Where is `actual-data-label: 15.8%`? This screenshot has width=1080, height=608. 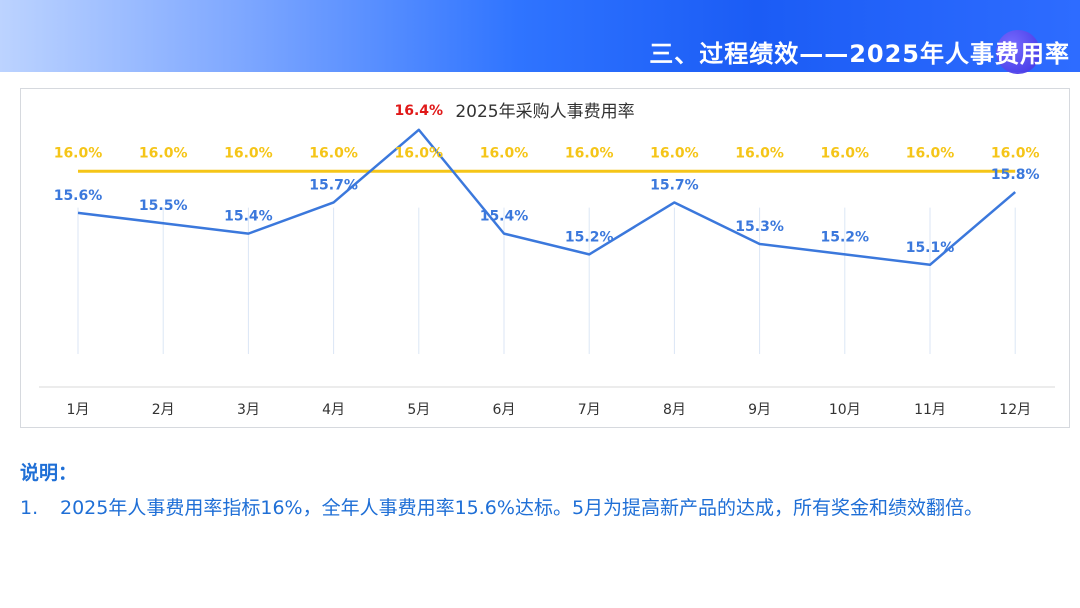
actual-data-label: 15.8% is located at coordinates (1015, 175).